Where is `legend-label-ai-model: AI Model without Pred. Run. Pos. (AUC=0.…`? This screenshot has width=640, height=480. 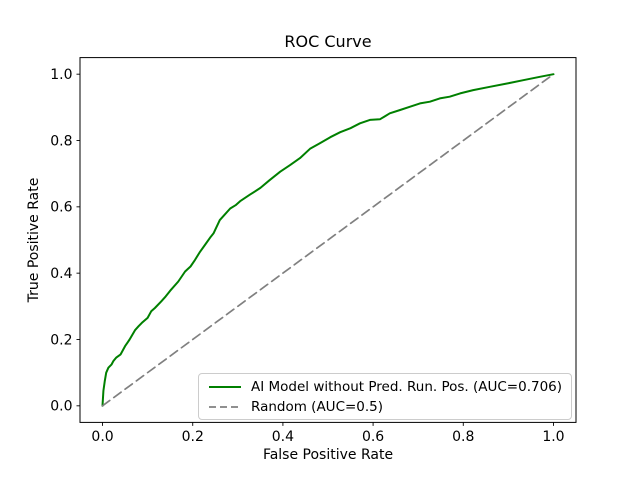
legend-label-ai-model: AI Model without Pred. Run. Pos. (AUC=0.… is located at coordinates (407, 386).